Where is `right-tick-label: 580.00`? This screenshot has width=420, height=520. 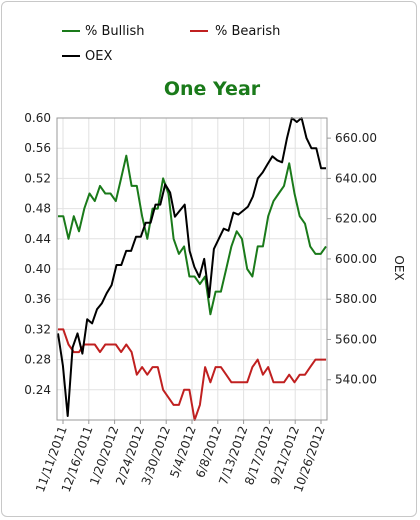
right-tick-label: 580.00 is located at coordinates (356, 299).